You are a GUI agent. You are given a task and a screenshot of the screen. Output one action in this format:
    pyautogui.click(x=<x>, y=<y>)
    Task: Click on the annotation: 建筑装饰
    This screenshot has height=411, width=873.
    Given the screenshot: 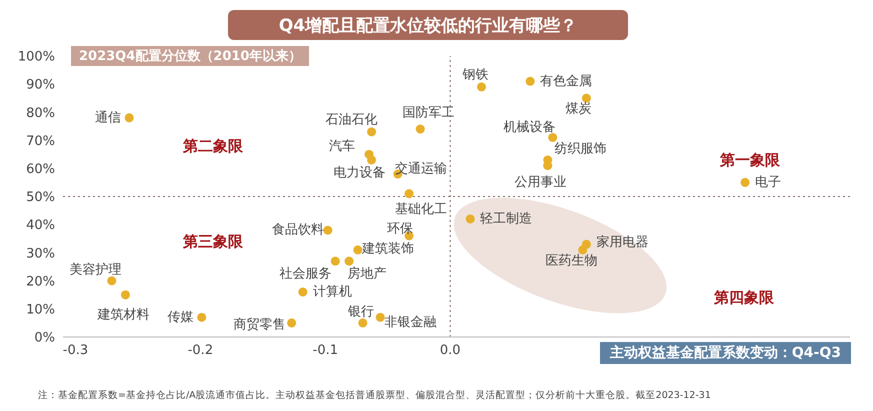 What is the action you would take?
    pyautogui.click(x=387, y=248)
    